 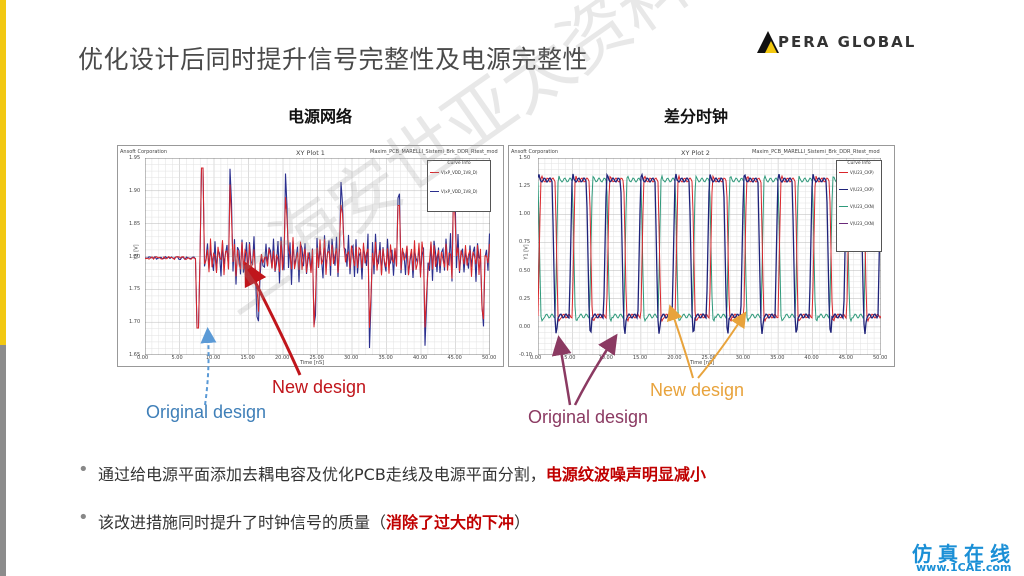 What do you see at coordinates (135, 355) in the screenshot?
I see `left-y-tick-label: 1.65` at bounding box center [135, 355].